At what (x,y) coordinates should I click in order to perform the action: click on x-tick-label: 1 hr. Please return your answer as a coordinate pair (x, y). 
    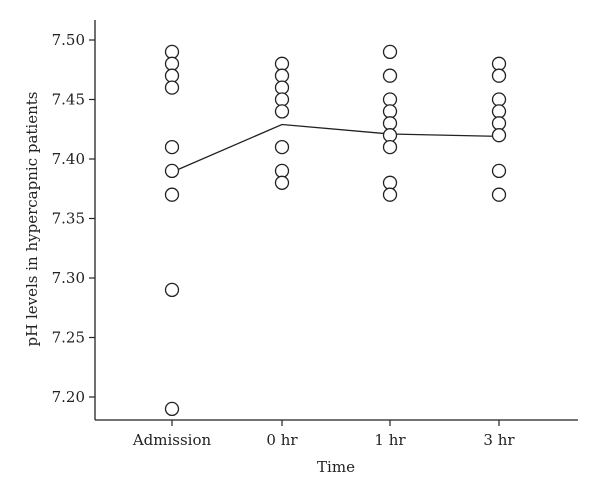
    Looking at the image, I should click on (390, 440).